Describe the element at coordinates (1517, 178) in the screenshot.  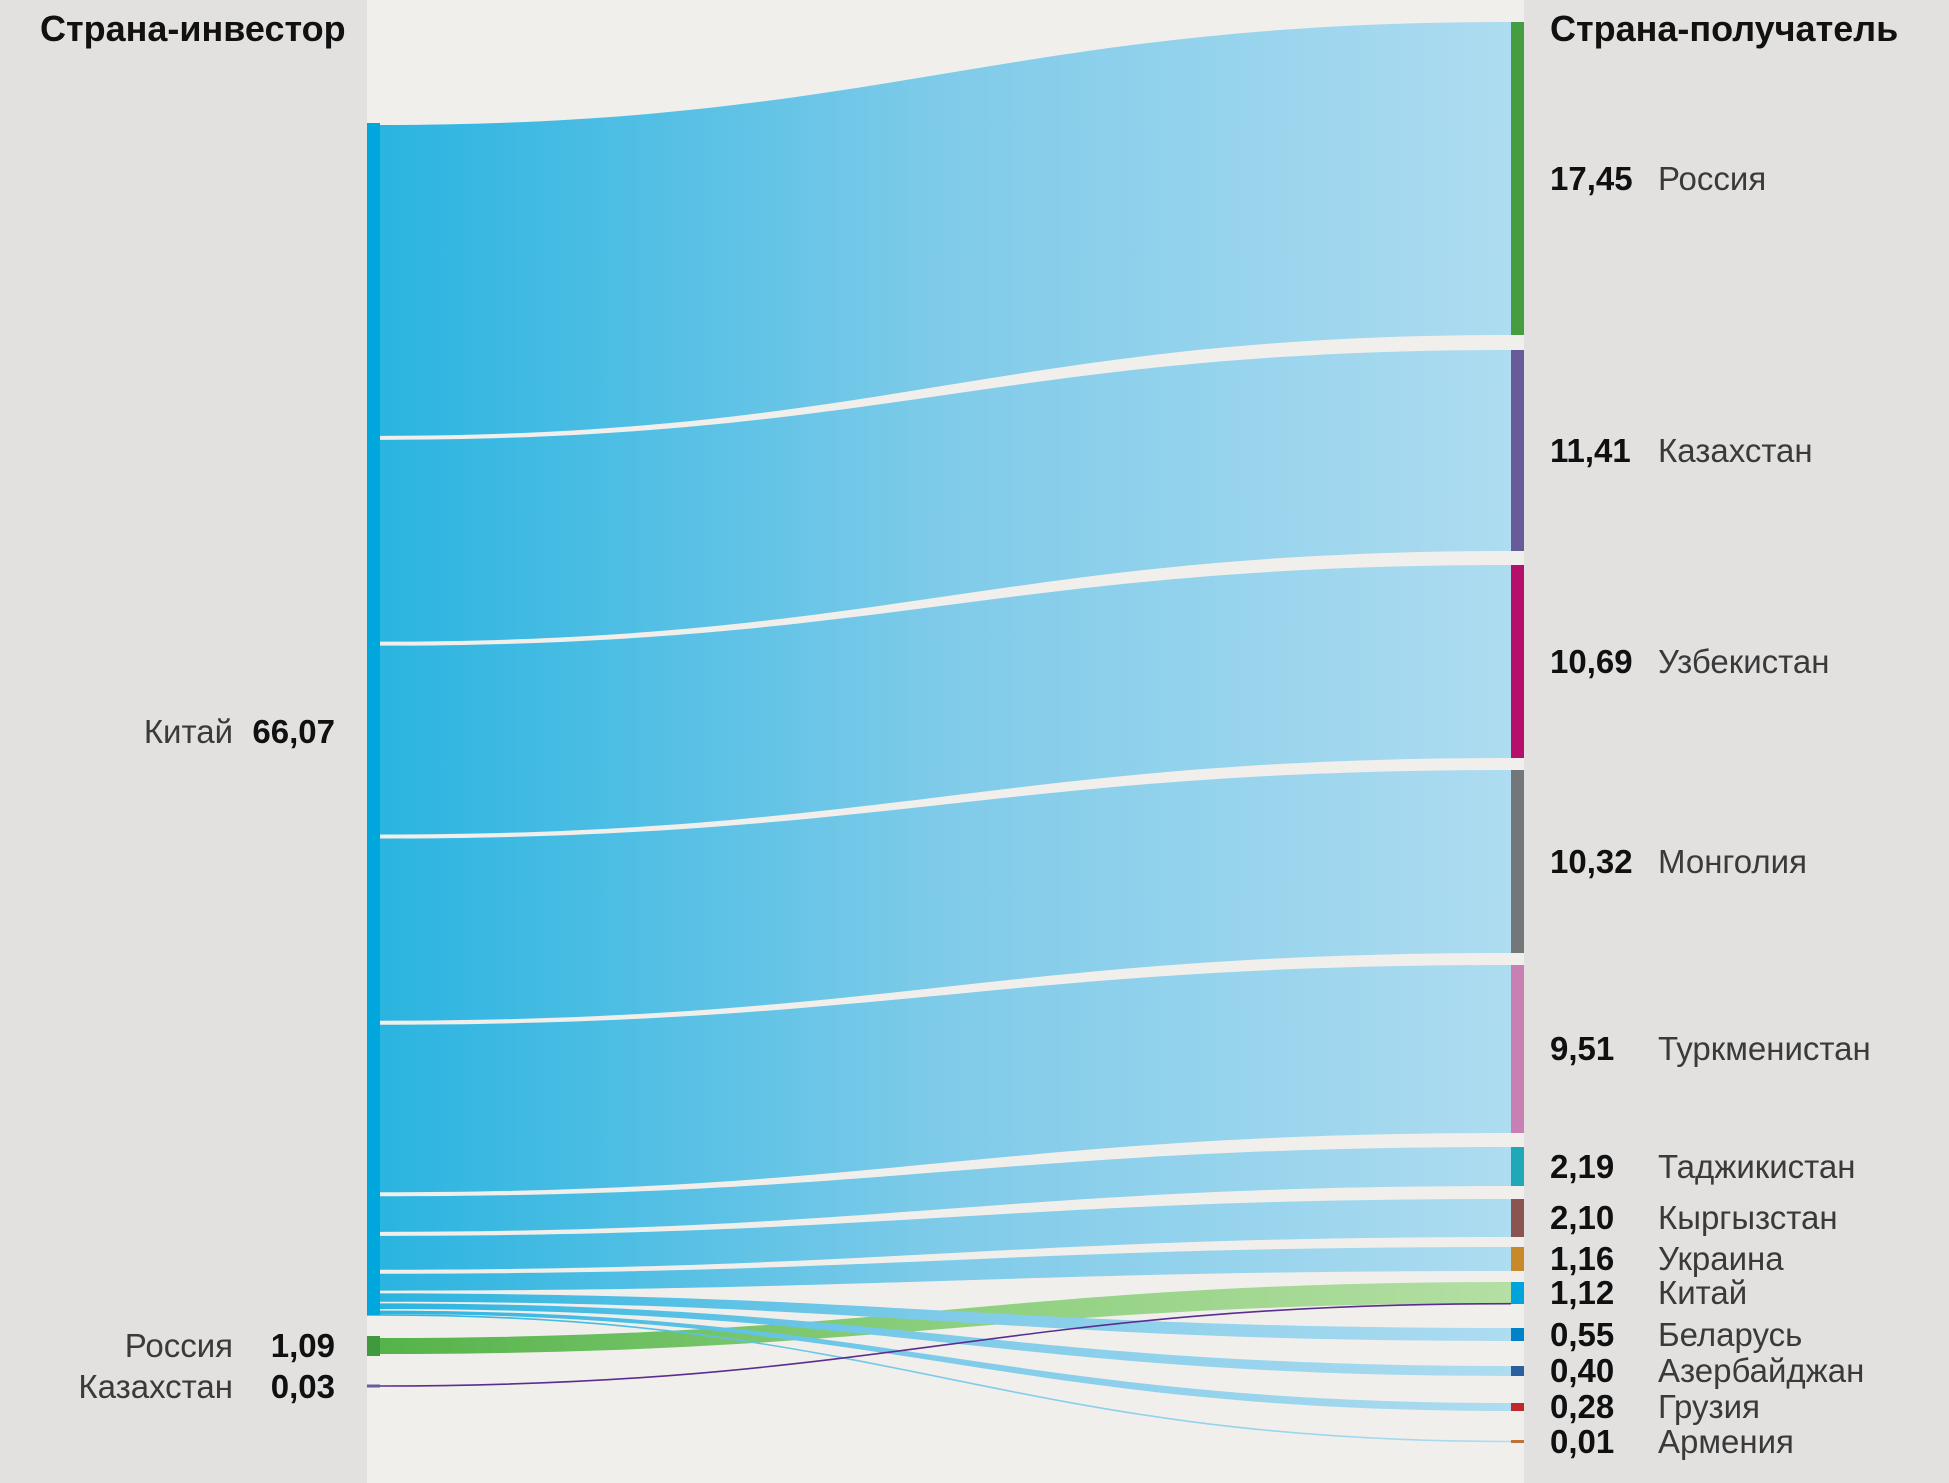
I see `node-ru_r` at that location.